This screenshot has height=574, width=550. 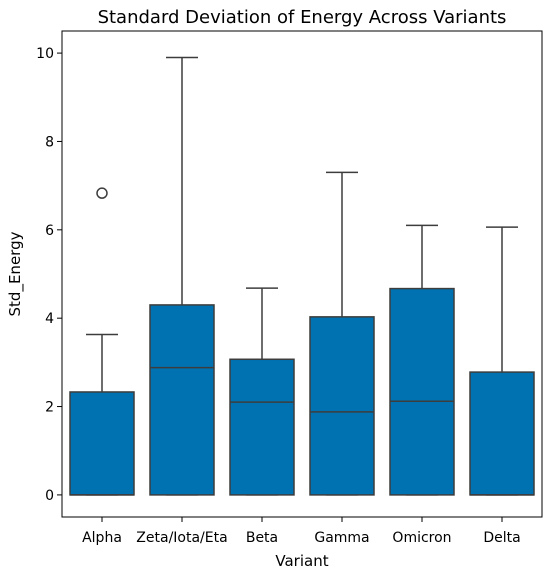 I want to click on box-gamma, so click(x=342, y=333).